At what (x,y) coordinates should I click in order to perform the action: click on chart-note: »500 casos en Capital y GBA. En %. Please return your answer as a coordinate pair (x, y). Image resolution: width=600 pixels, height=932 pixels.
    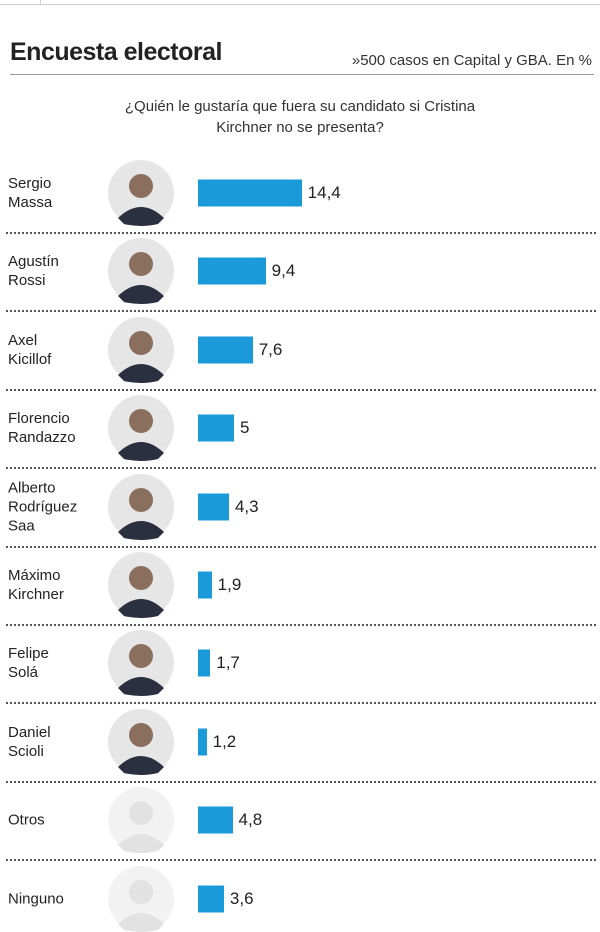
    Looking at the image, I should click on (471, 60).